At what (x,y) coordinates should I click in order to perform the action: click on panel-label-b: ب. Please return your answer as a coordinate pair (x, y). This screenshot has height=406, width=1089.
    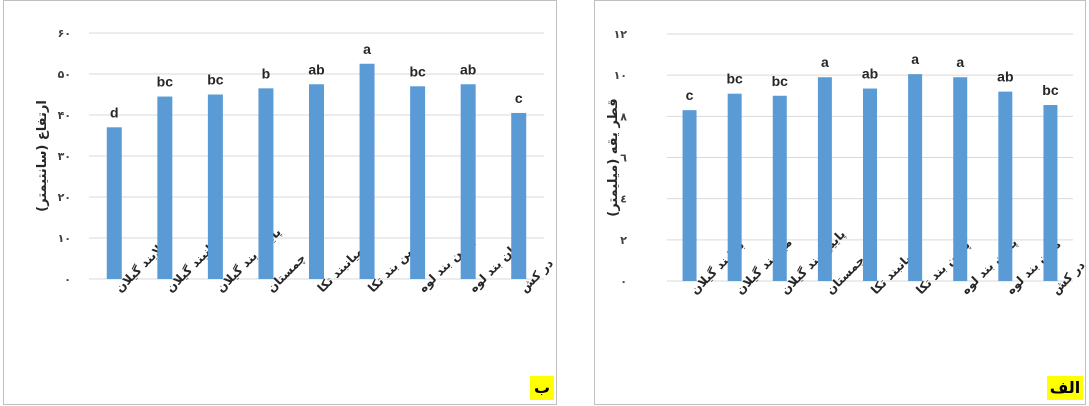
    Looking at the image, I should click on (542, 388).